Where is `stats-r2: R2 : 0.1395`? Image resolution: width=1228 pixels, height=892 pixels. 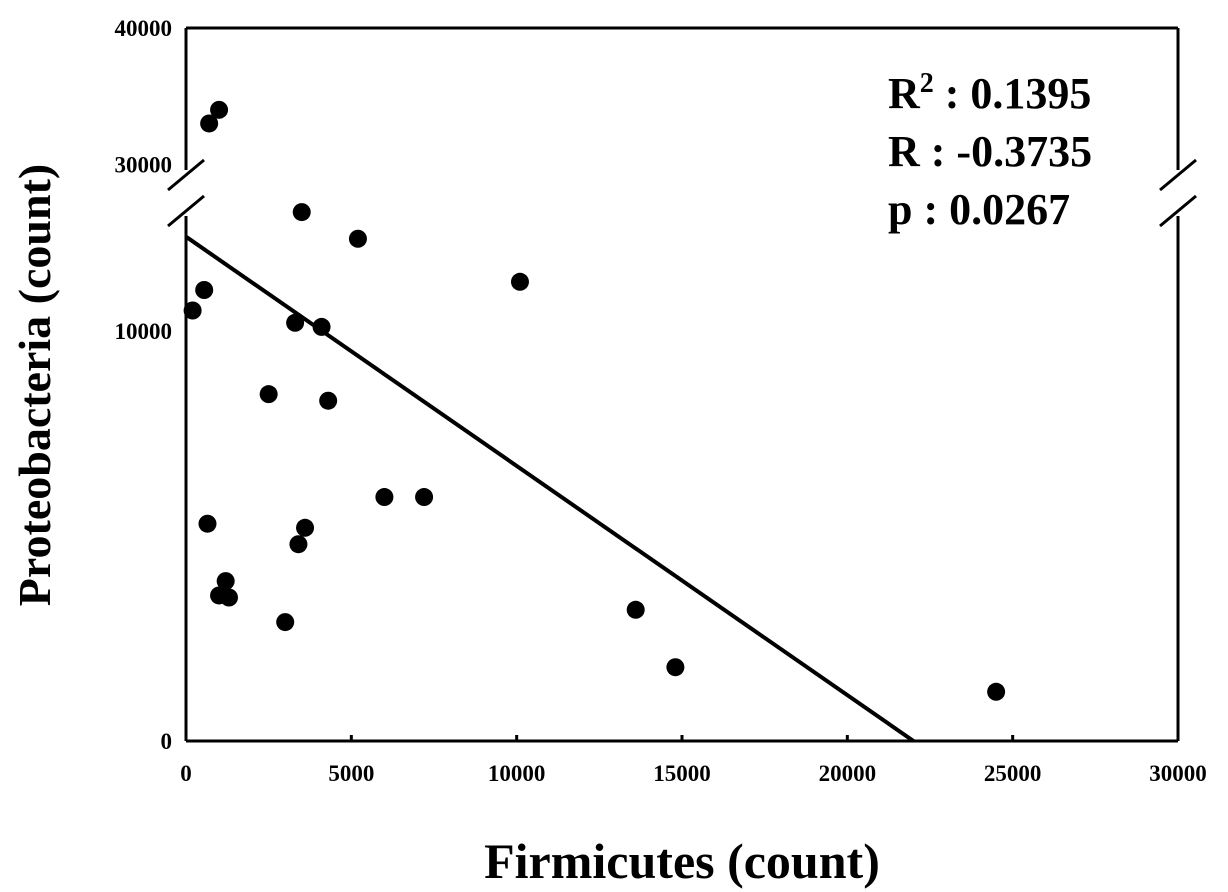 stats-r2: R2 : 0.1395 is located at coordinates (989, 93).